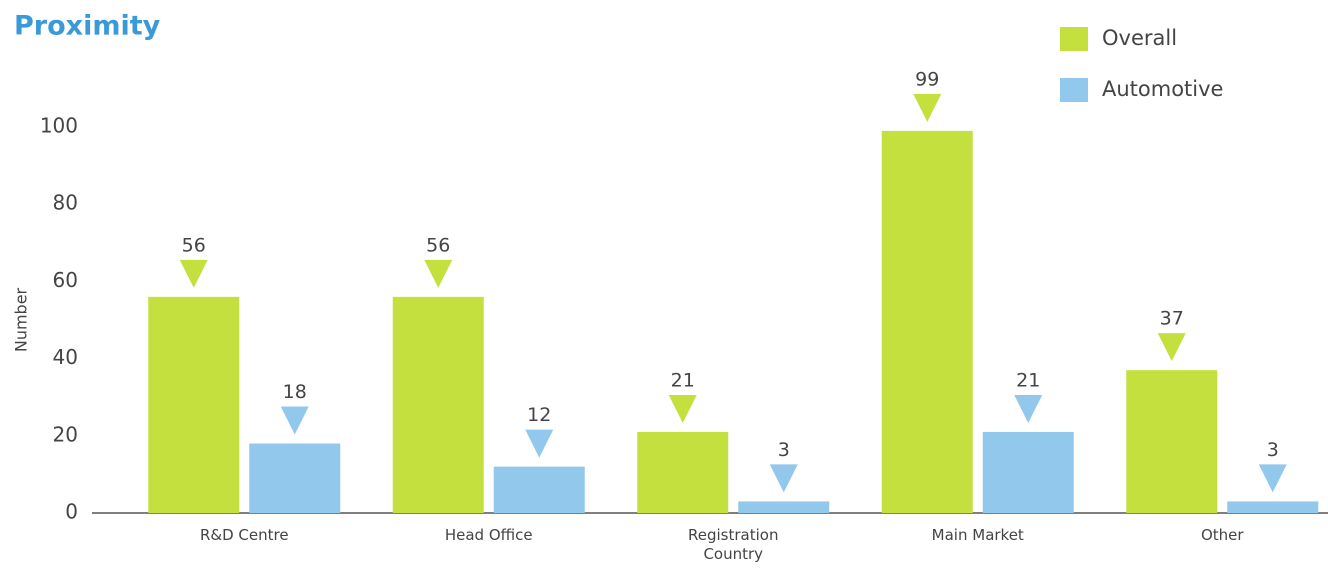 This screenshot has height=568, width=1328. What do you see at coordinates (295, 392) in the screenshot?
I see `value-label: 18` at bounding box center [295, 392].